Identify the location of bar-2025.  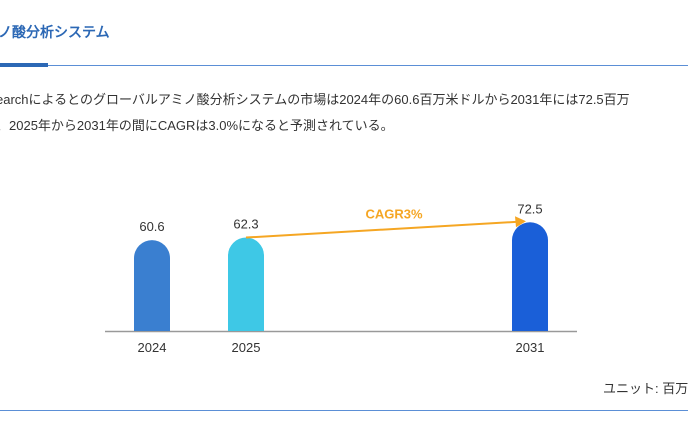
(246, 284).